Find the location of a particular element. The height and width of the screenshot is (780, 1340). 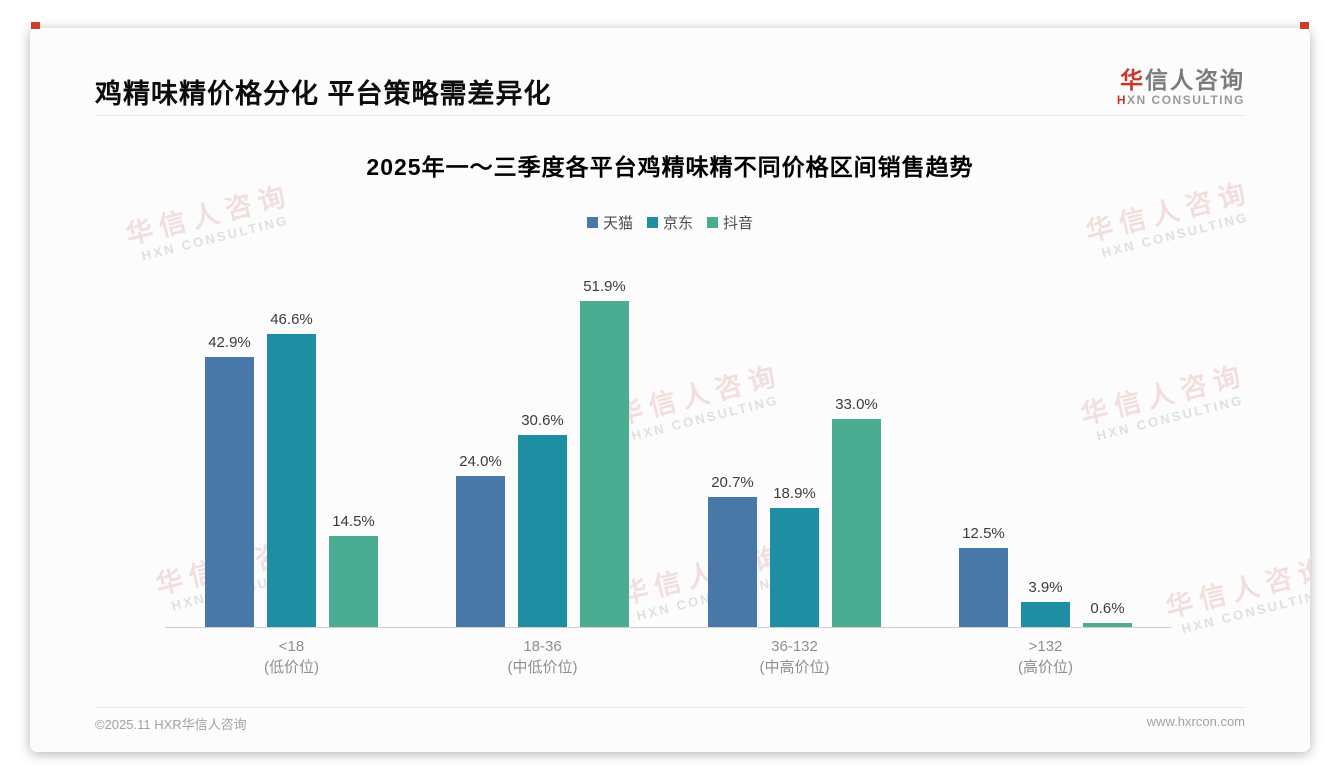

chart-title: 2025年一～三季度各平台鸡精味精不同价格区间销售趋势 is located at coordinates (670, 167).